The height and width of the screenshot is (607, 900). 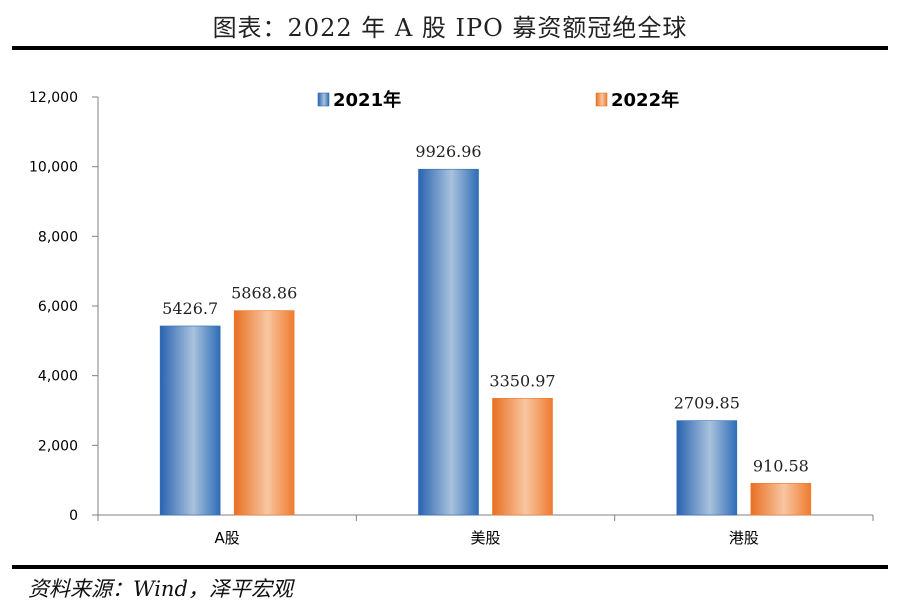 What do you see at coordinates (707, 403) in the screenshot?
I see `data-label: 2709.85` at bounding box center [707, 403].